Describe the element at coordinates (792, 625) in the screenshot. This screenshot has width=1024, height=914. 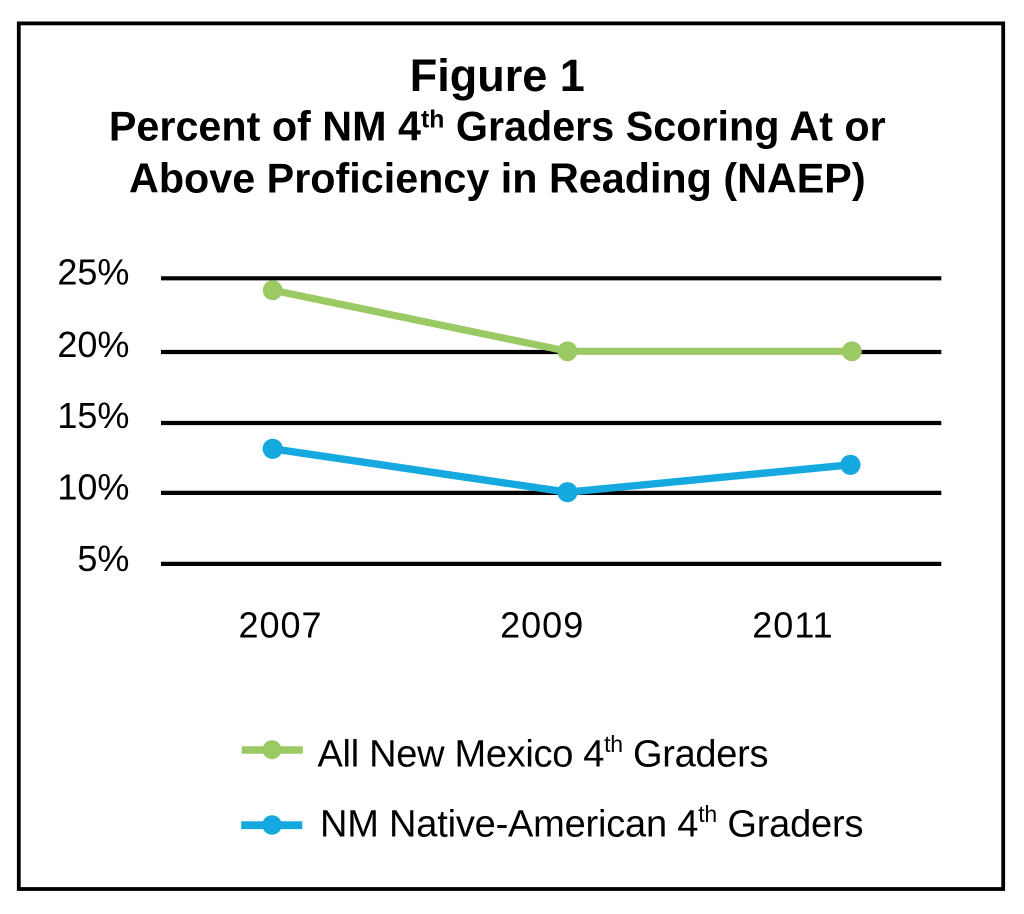
I see `svg-text: 2011` at that location.